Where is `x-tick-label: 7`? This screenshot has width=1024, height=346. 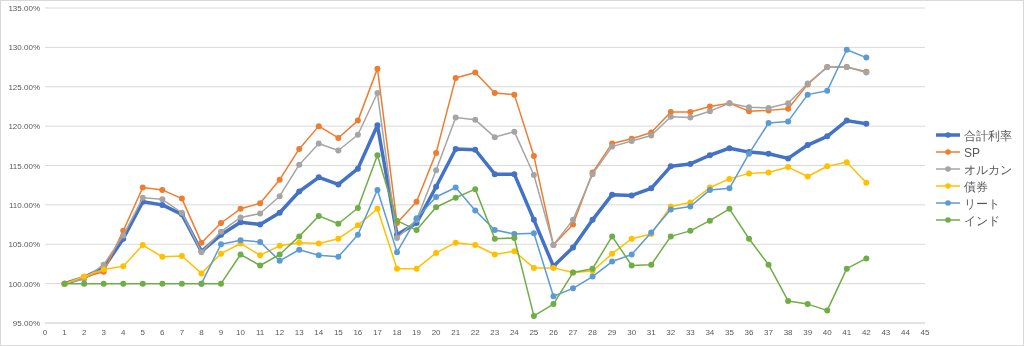 x-tick-label: 7 is located at coordinates (182, 332).